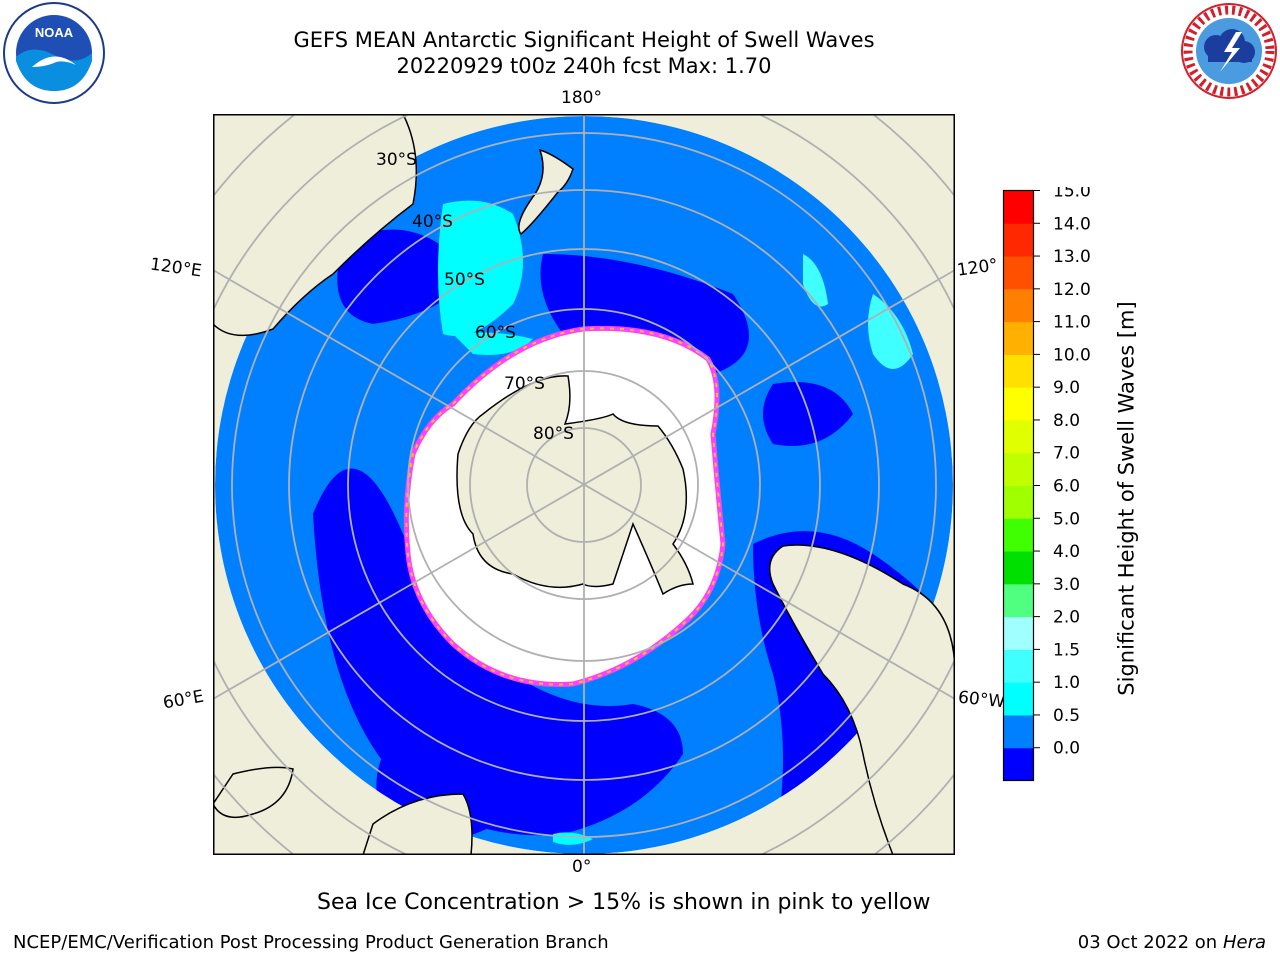 The width and height of the screenshot is (1280, 960). Describe the element at coordinates (495, 333) in the screenshot. I see `lat-label-60s: 60°S` at that location.